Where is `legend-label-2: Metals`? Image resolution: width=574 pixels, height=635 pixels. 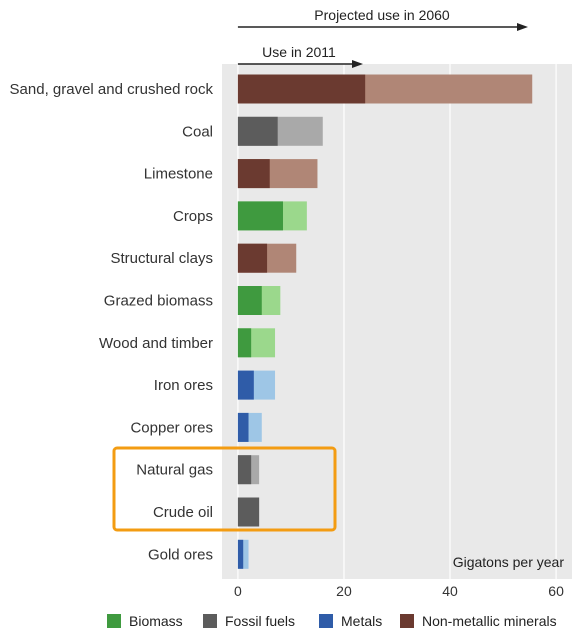 legend-label-2: Metals is located at coordinates (361, 621).